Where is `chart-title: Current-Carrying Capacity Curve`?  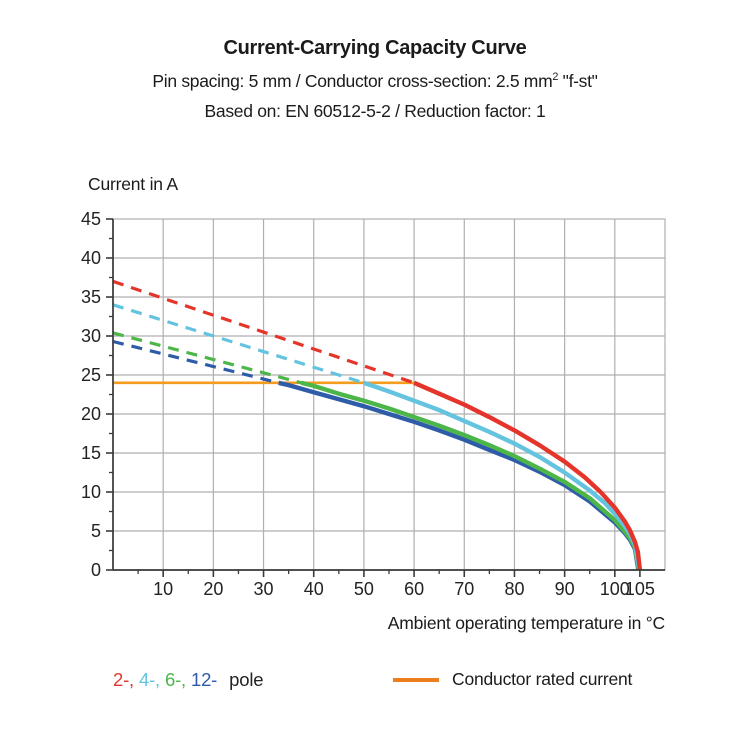 chart-title: Current-Carrying Capacity Curve is located at coordinates (375, 48).